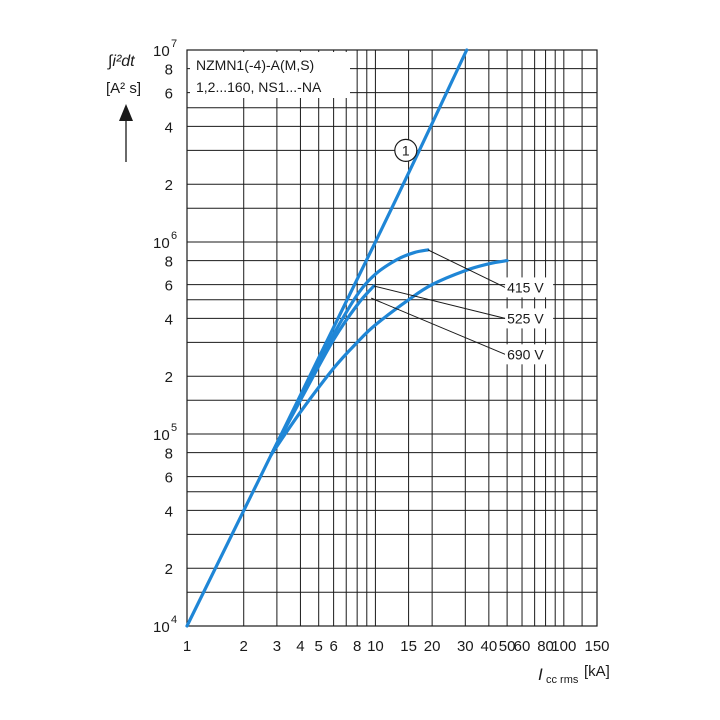  I want to click on x-tick-label: 6, so click(333, 646).